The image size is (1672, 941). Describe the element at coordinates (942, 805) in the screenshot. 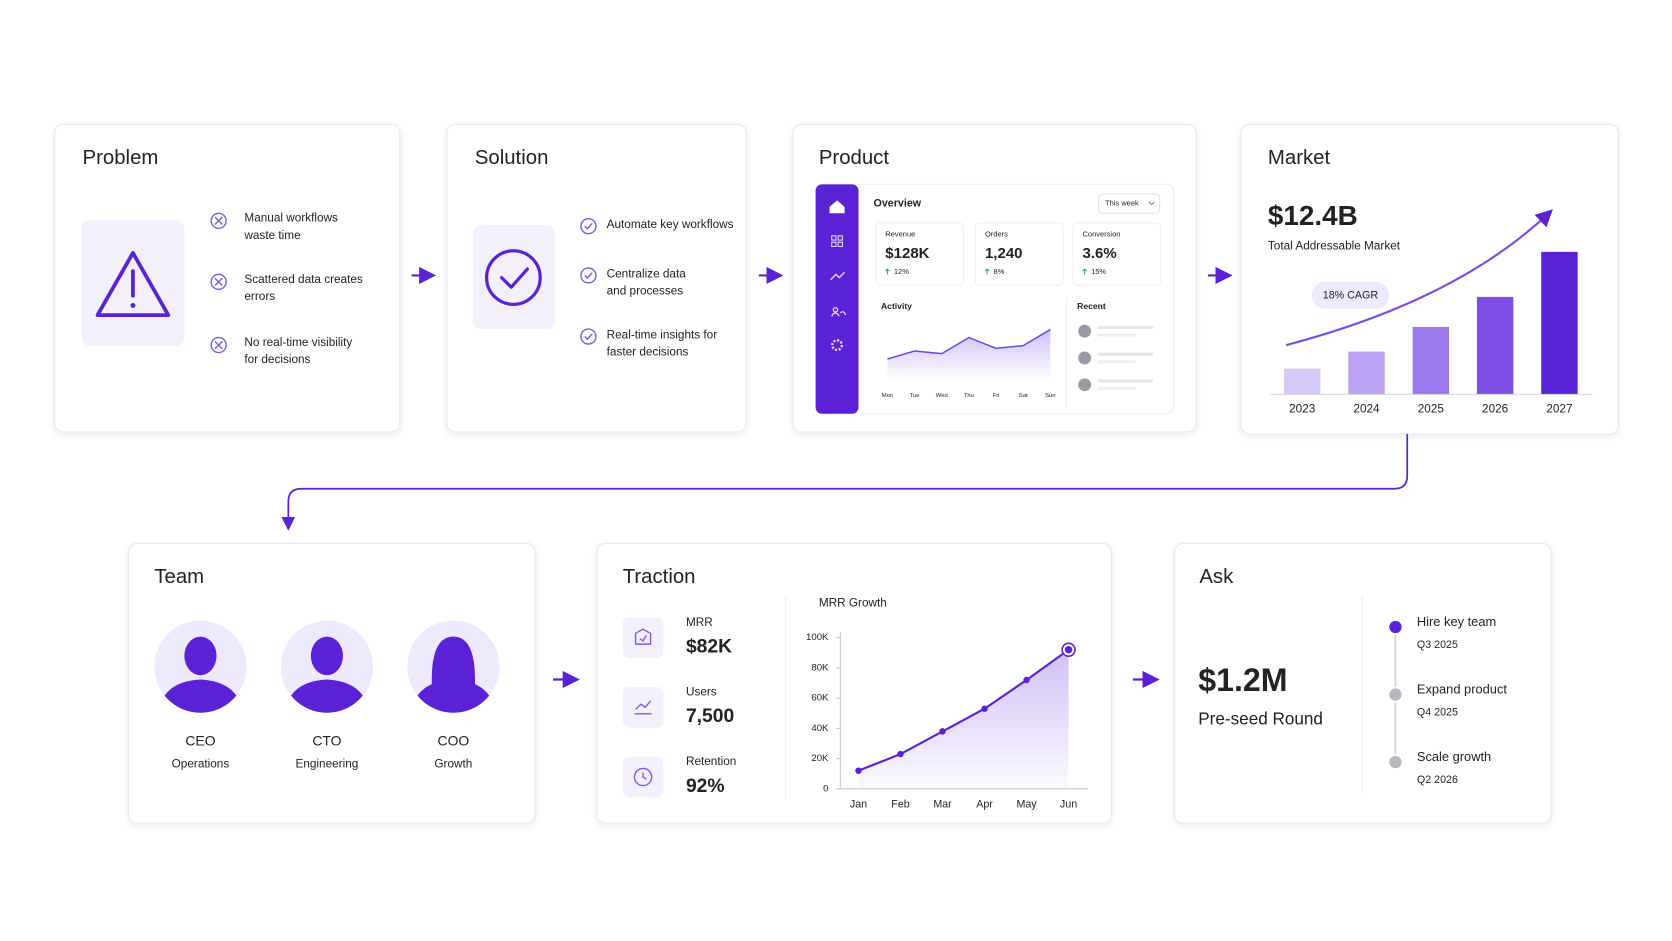

I see `x-tick-label: Mar` at that location.